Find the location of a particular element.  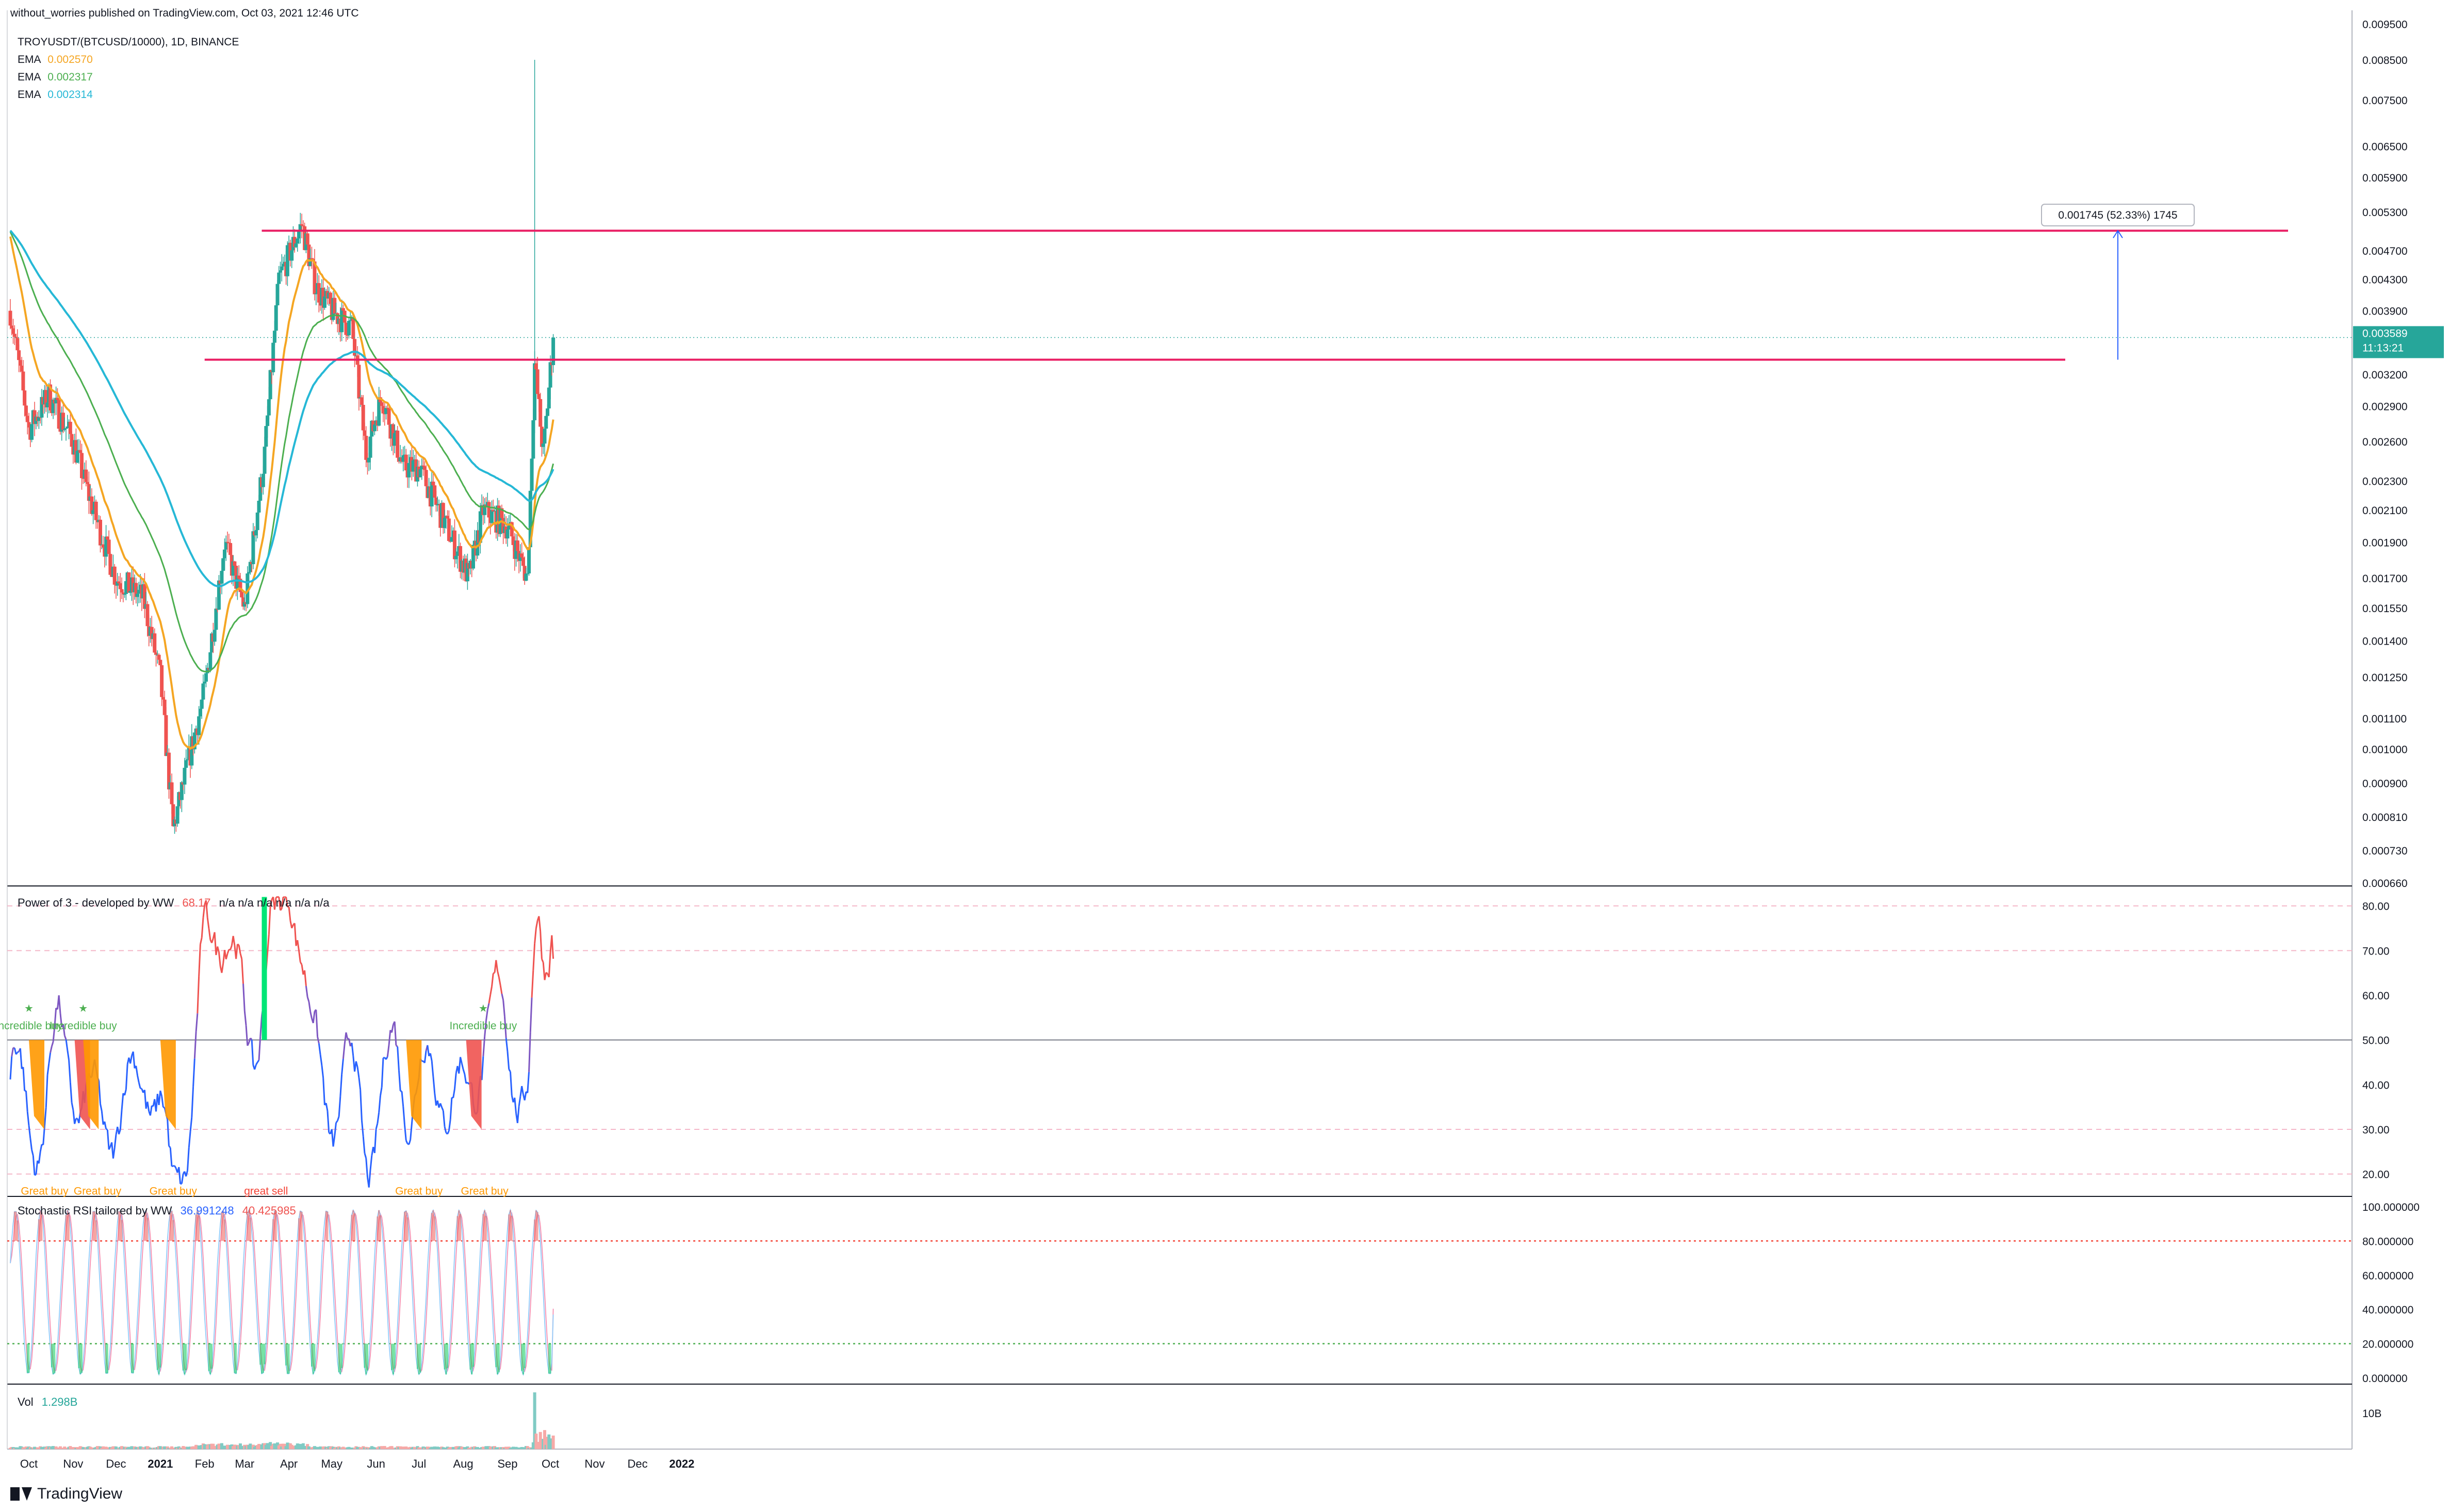

legend-ema-slow: EMA 0.002314 is located at coordinates (56, 95).